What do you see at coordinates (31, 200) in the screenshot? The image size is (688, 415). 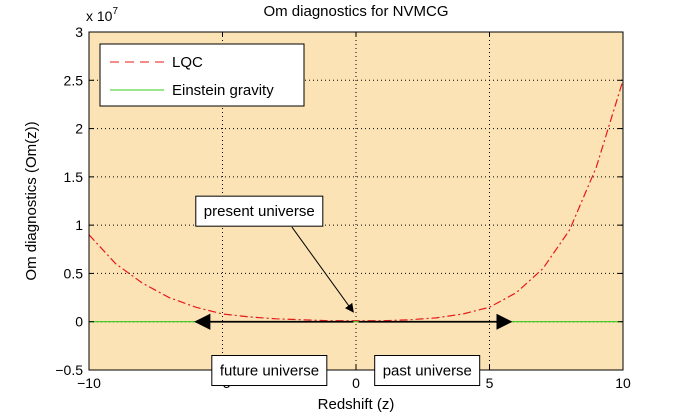 I see `y-axis-label: Om diagnostics (Om(z))` at bounding box center [31, 200].